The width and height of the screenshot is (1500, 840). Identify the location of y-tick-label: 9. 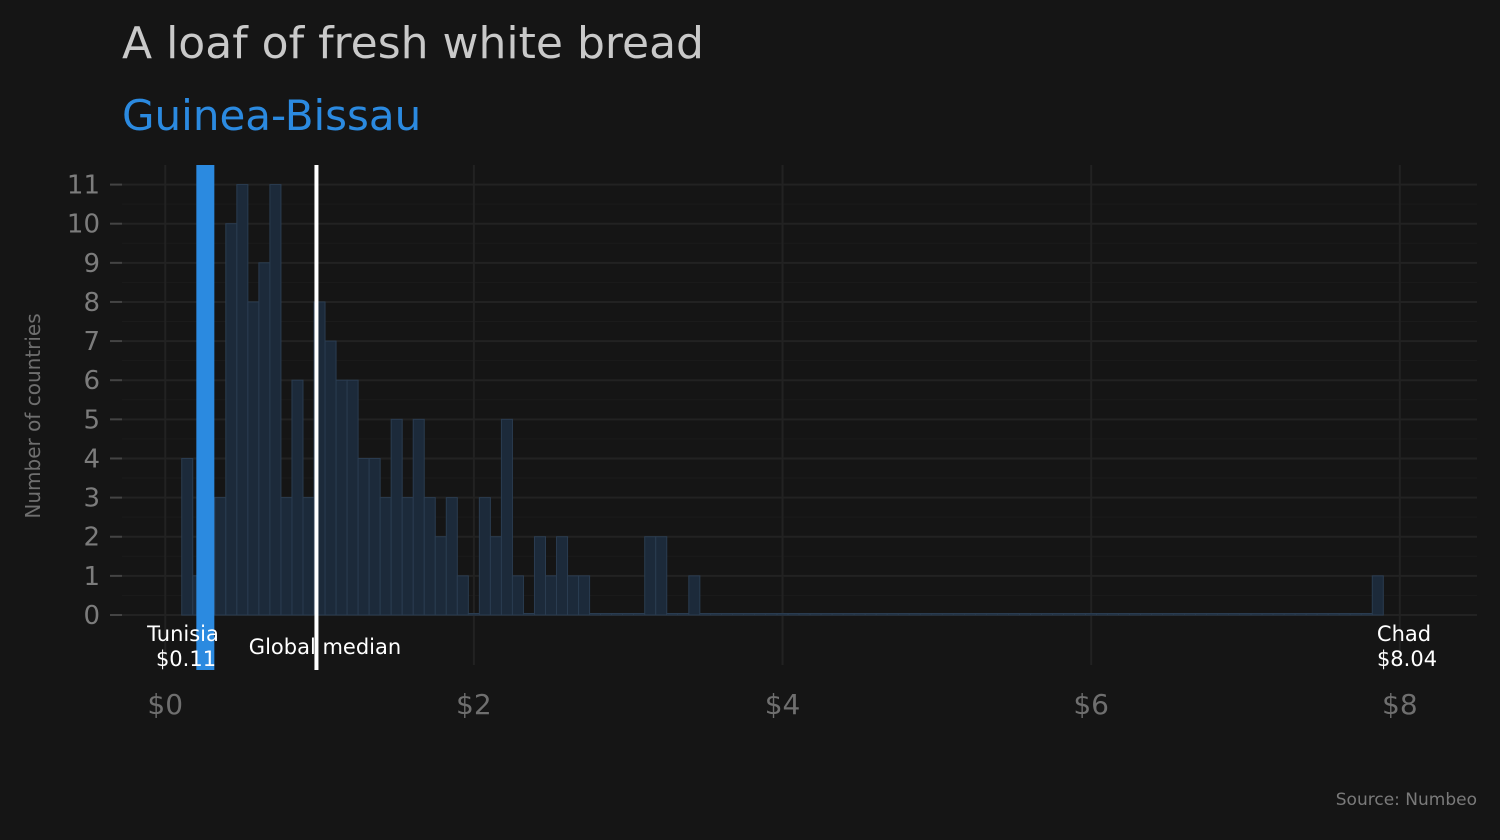
(91, 264).